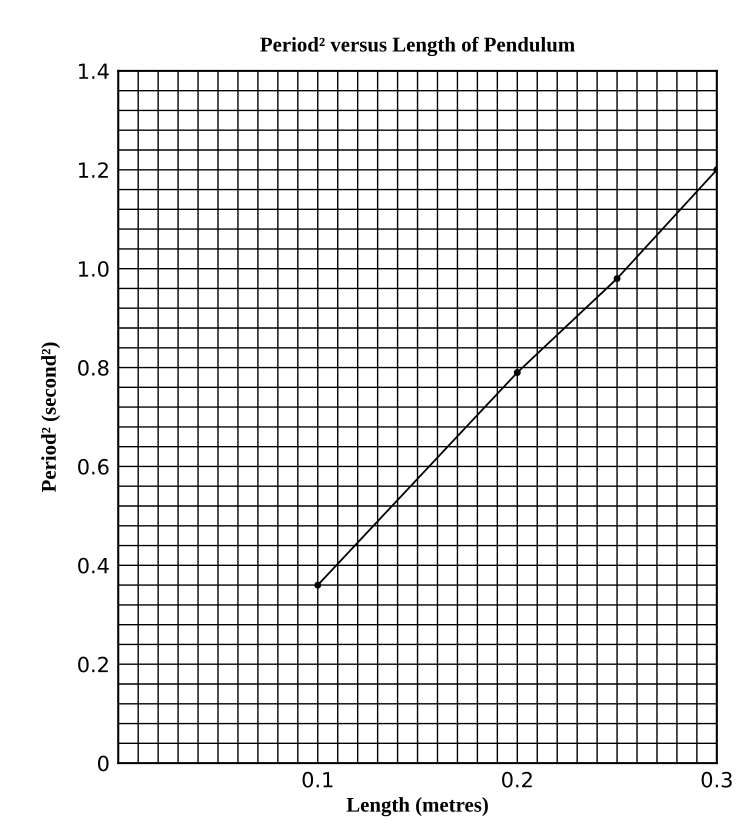 The width and height of the screenshot is (739, 834). I want to click on x-tick-label: 0.3, so click(717, 780).